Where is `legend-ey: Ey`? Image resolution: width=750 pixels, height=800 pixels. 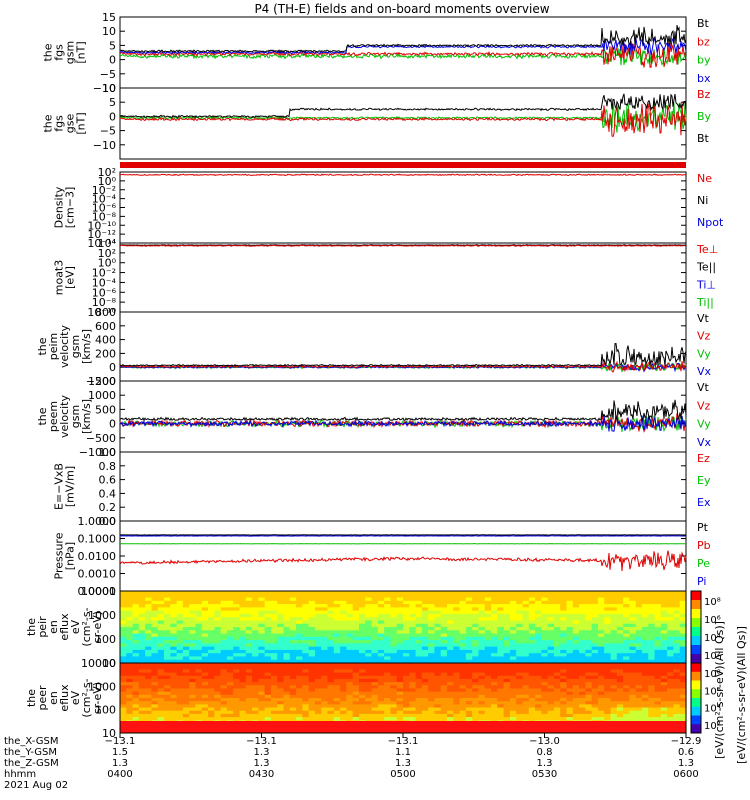 legend-ey: Ey is located at coordinates (704, 480).